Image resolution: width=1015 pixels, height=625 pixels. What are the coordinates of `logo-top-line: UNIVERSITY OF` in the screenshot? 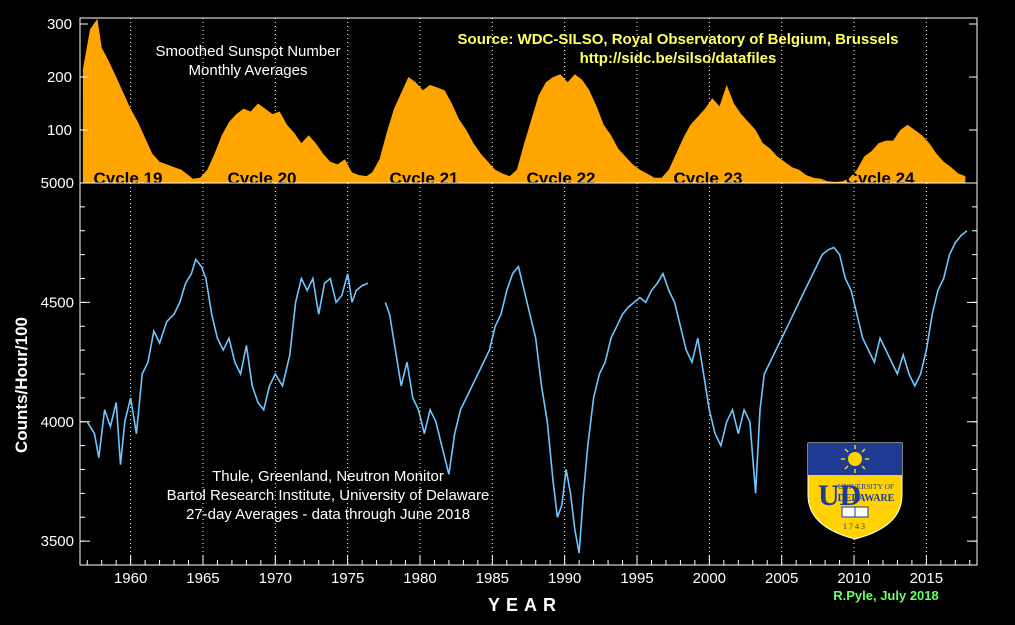 It's located at (866, 486).